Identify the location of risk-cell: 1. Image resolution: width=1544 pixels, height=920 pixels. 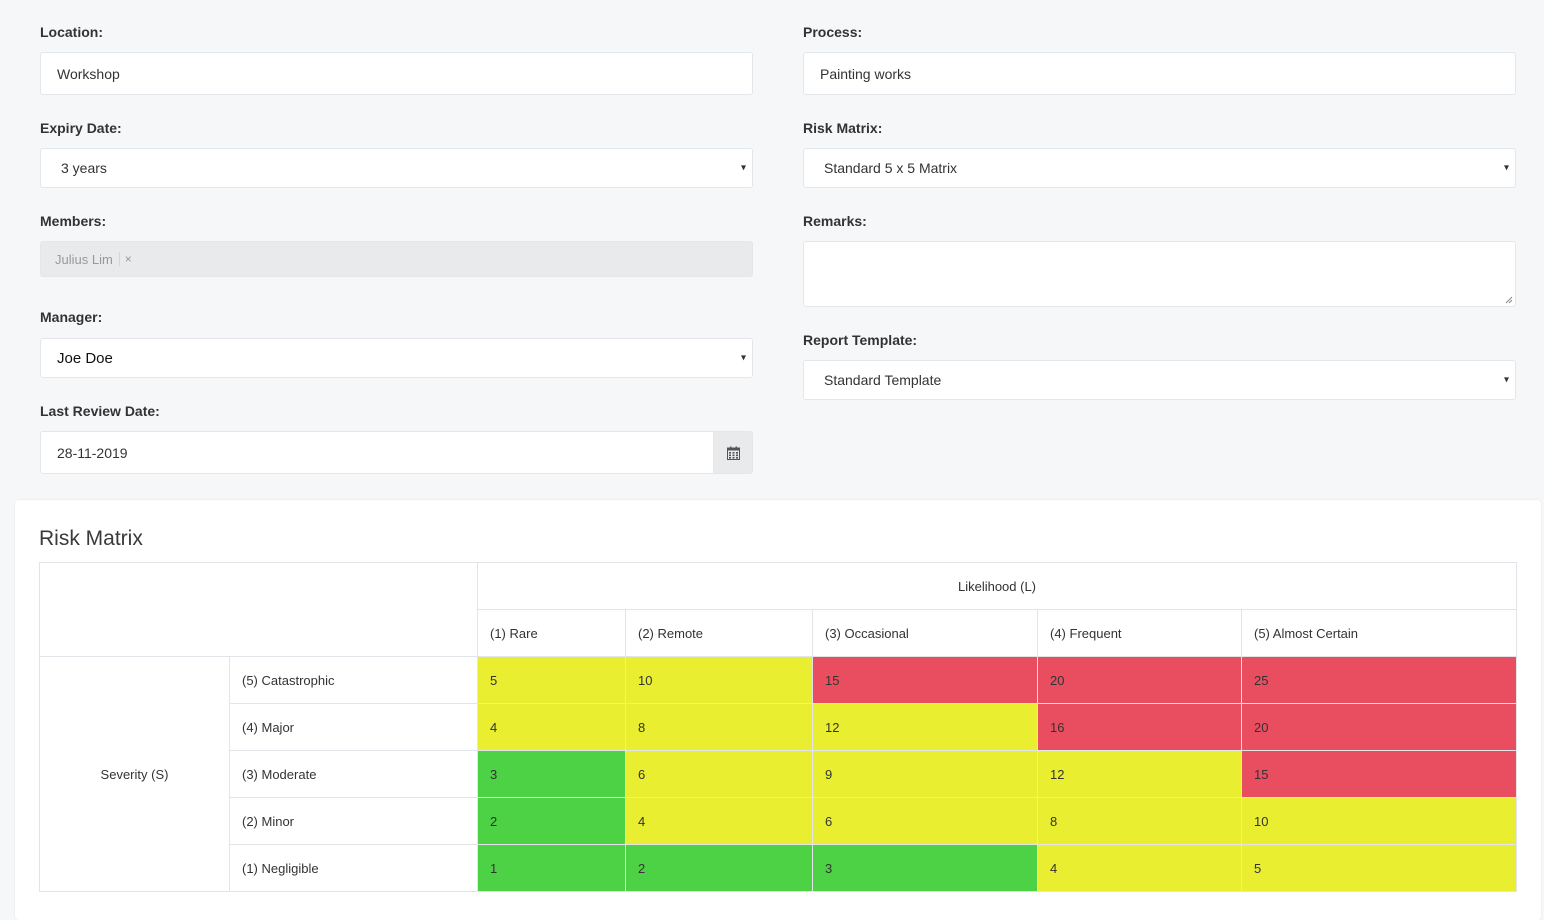
(551, 868).